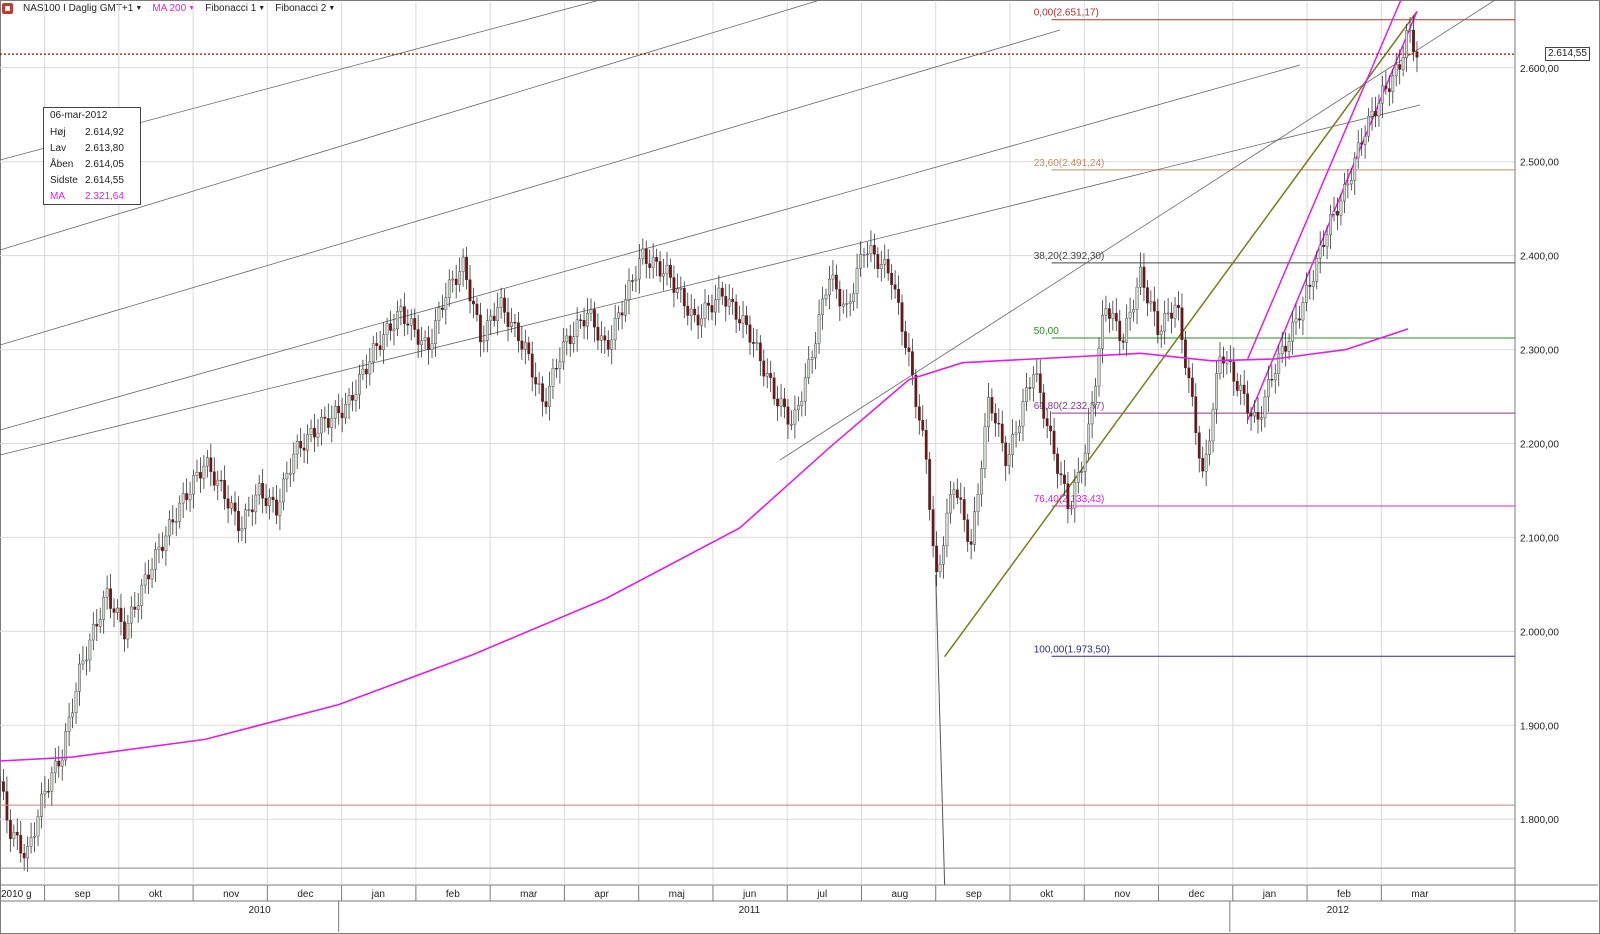 The width and height of the screenshot is (1600, 934). I want to click on fib-level-label: 38,20(2.392,30), so click(1069, 256).